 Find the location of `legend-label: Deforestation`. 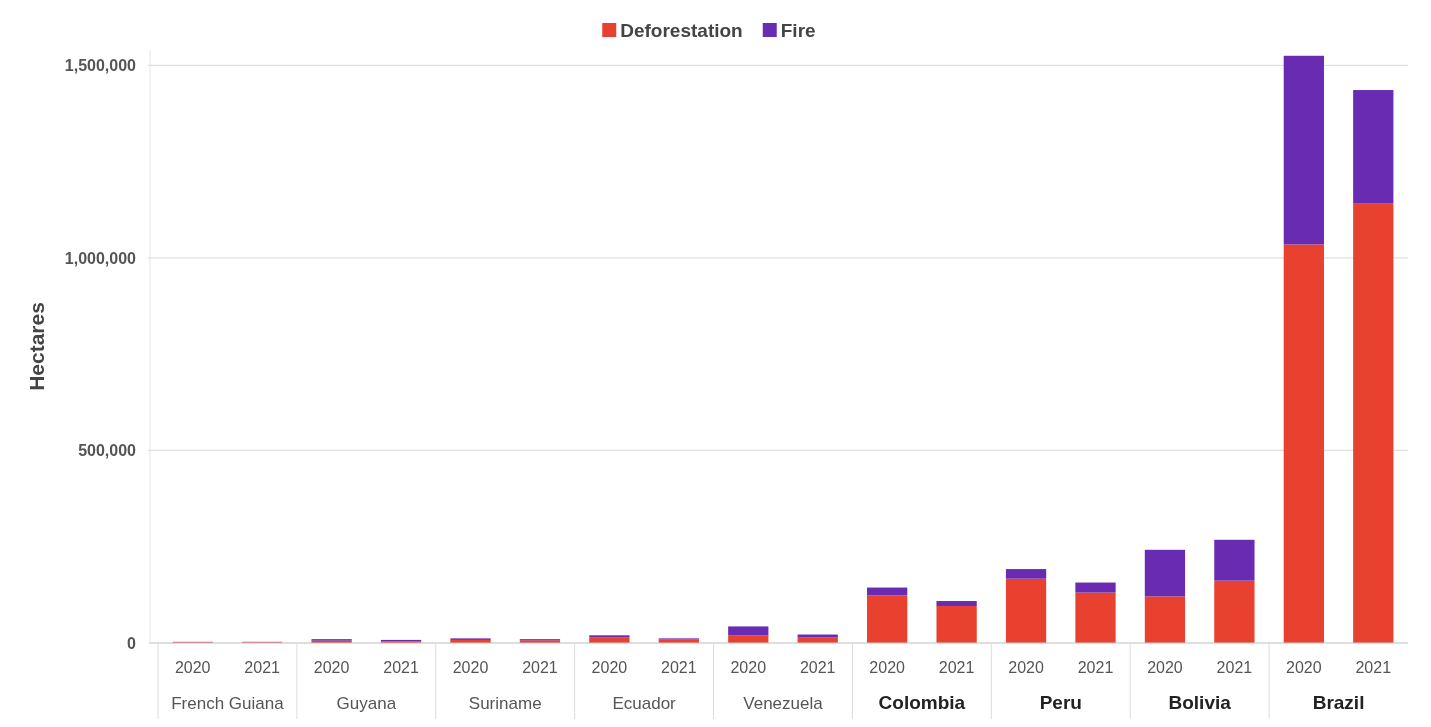

legend-label: Deforestation is located at coordinates (681, 30).